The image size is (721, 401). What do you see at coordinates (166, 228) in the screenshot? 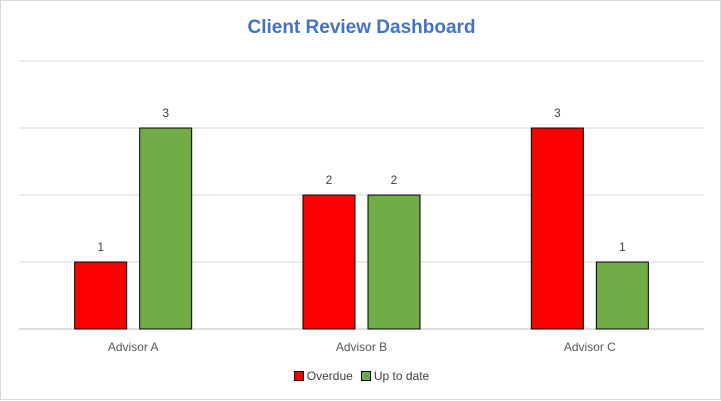
I see `bar-up-to-date-advisor-a` at bounding box center [166, 228].